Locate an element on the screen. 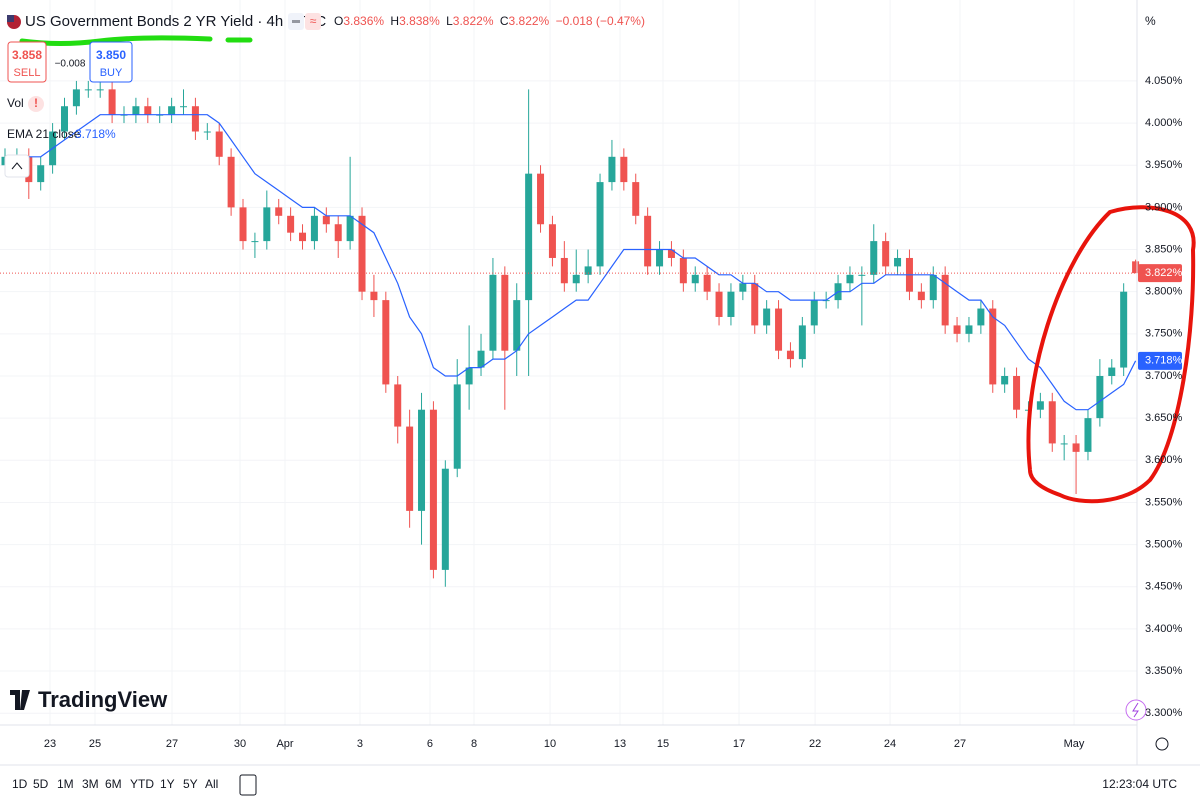  x-tick-label: 17 is located at coordinates (739, 744).